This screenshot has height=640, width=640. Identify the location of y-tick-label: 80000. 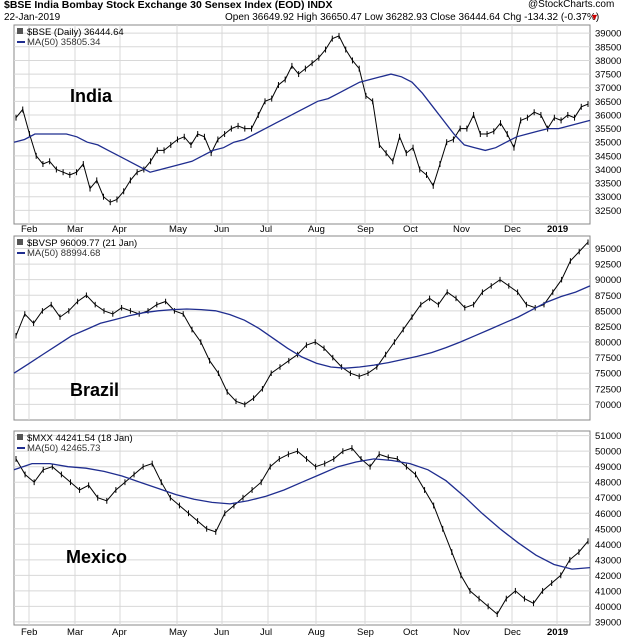
(608, 343).